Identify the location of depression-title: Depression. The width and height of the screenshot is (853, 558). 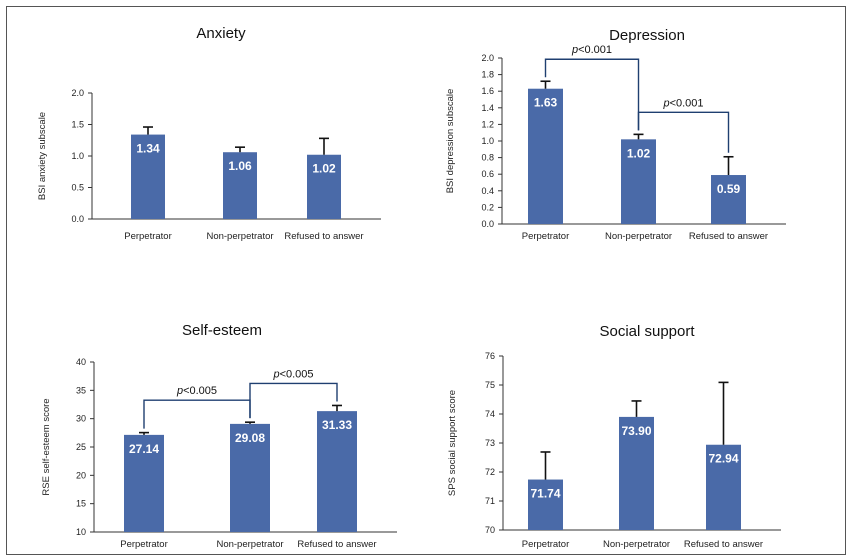
(647, 35).